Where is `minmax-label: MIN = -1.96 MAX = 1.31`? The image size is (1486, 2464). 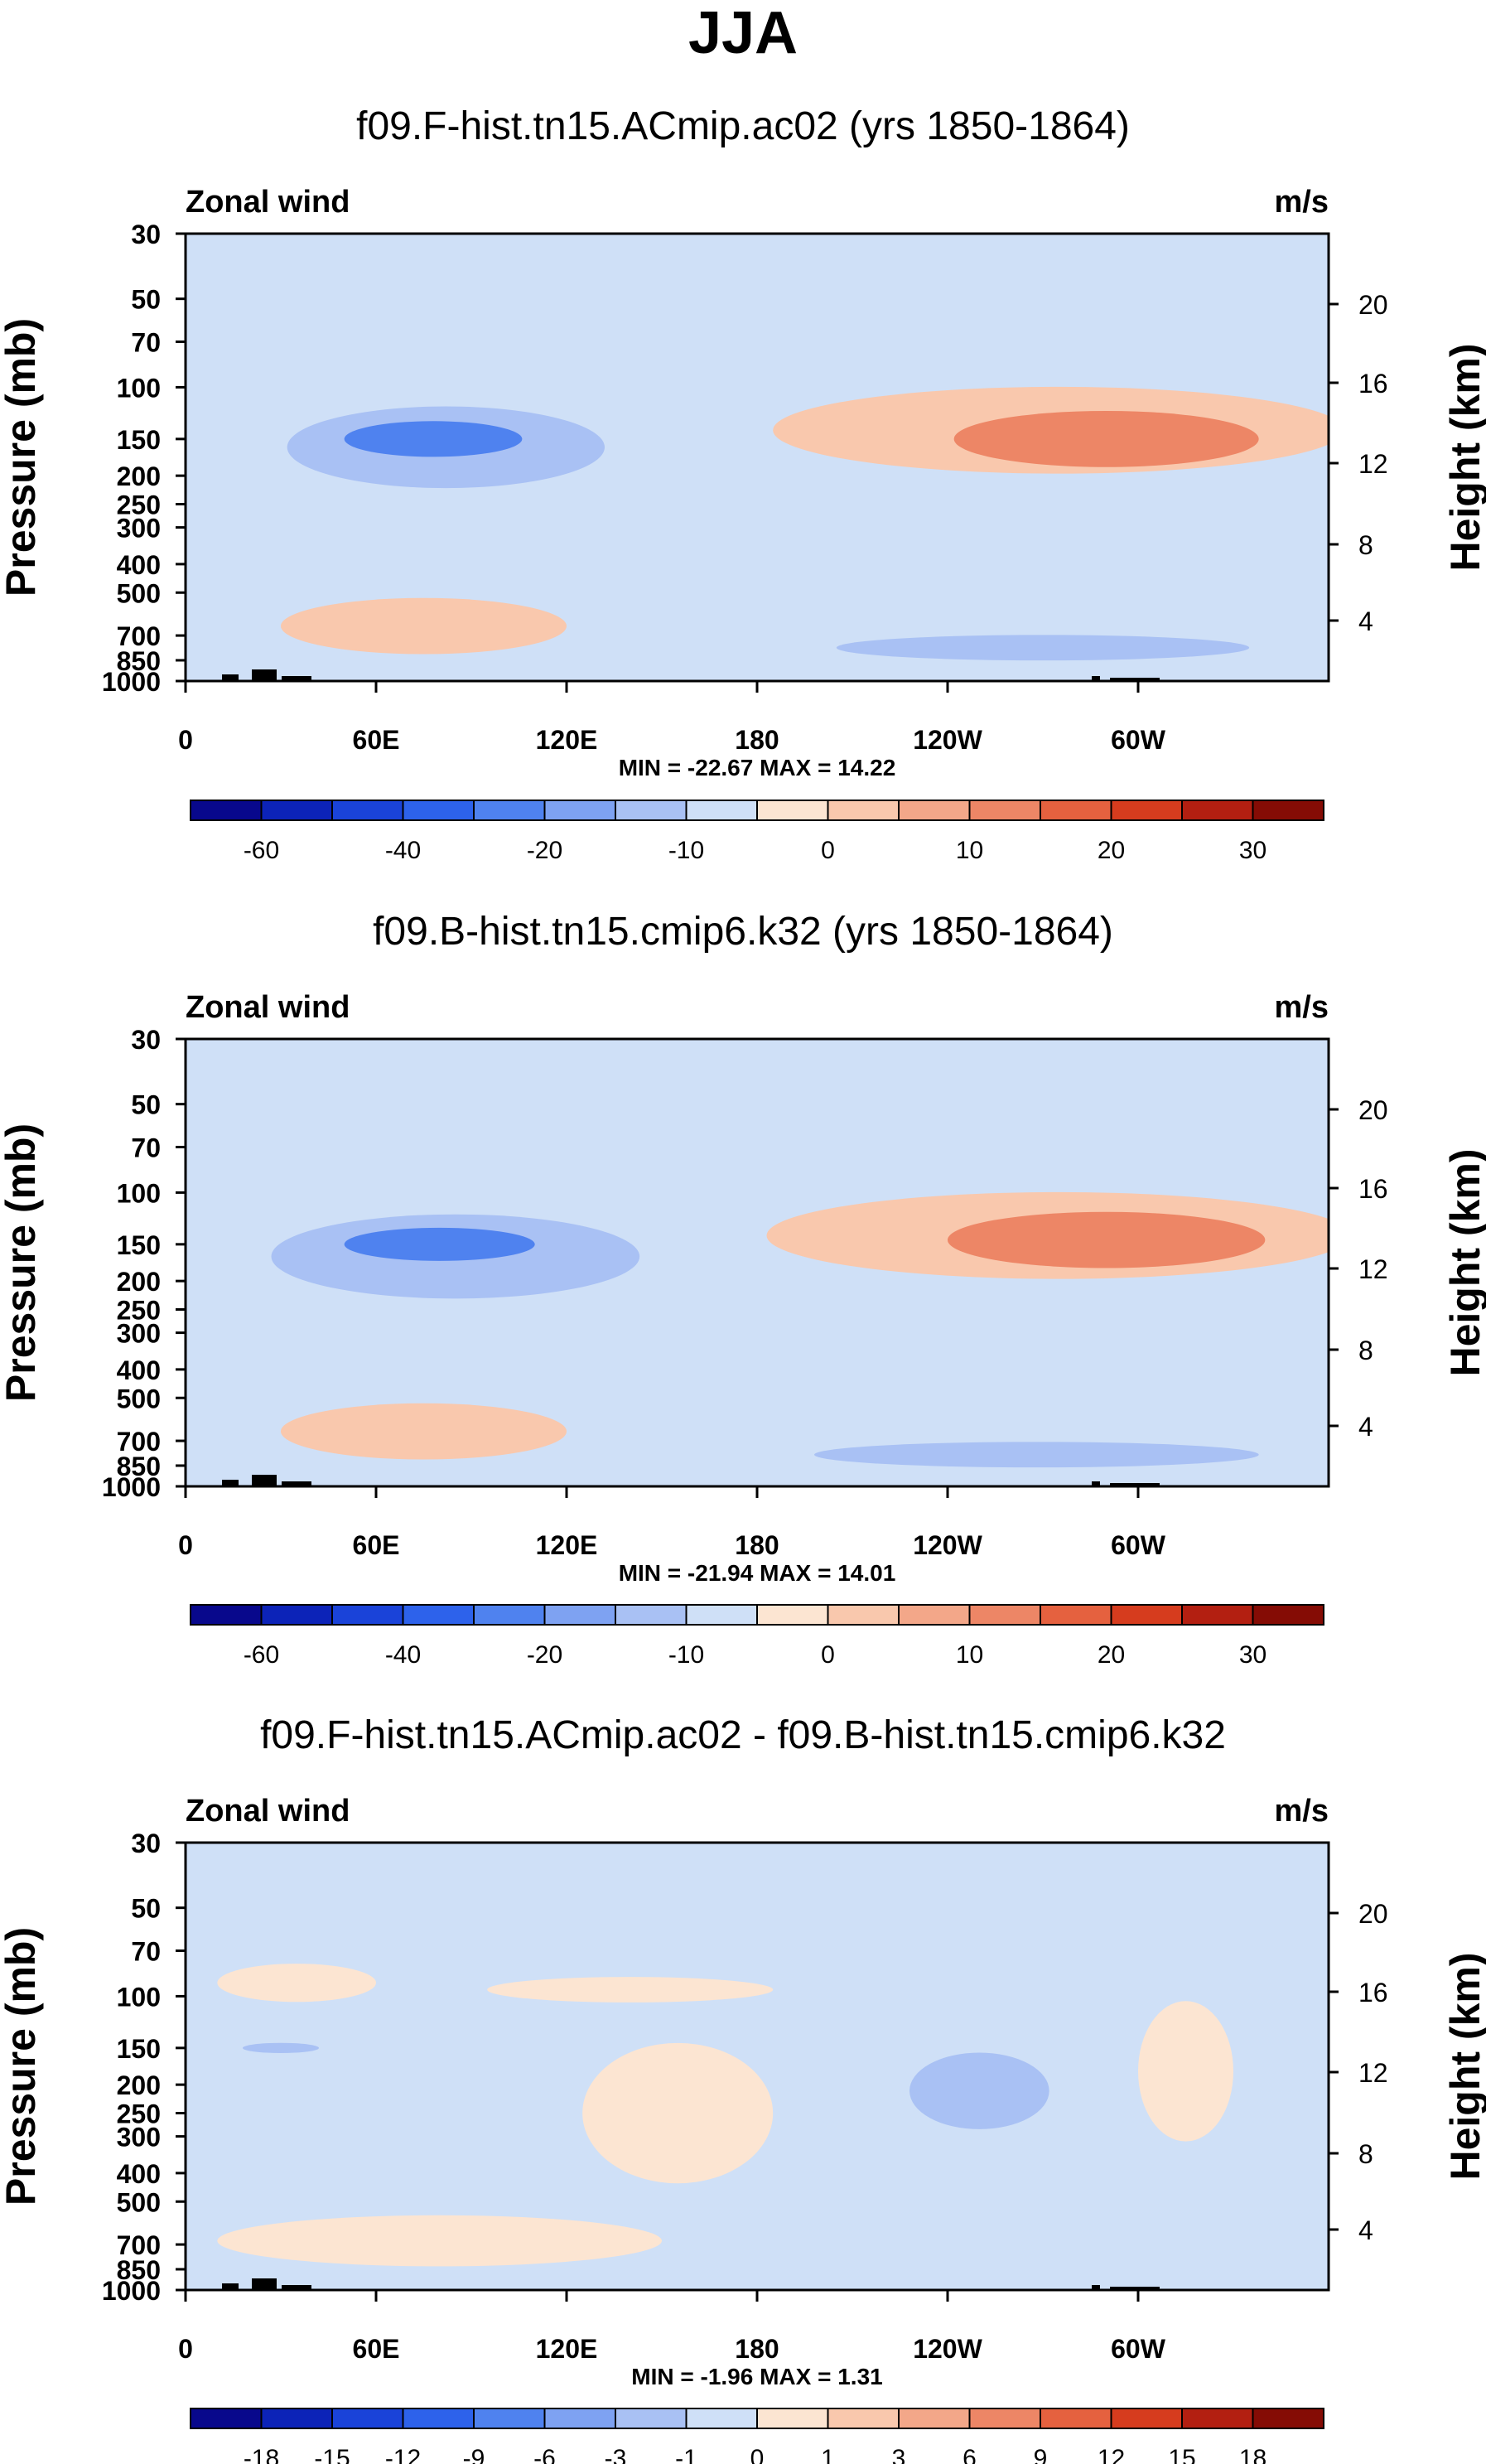 minmax-label: MIN = -1.96 MAX = 1.31 is located at coordinates (756, 2376).